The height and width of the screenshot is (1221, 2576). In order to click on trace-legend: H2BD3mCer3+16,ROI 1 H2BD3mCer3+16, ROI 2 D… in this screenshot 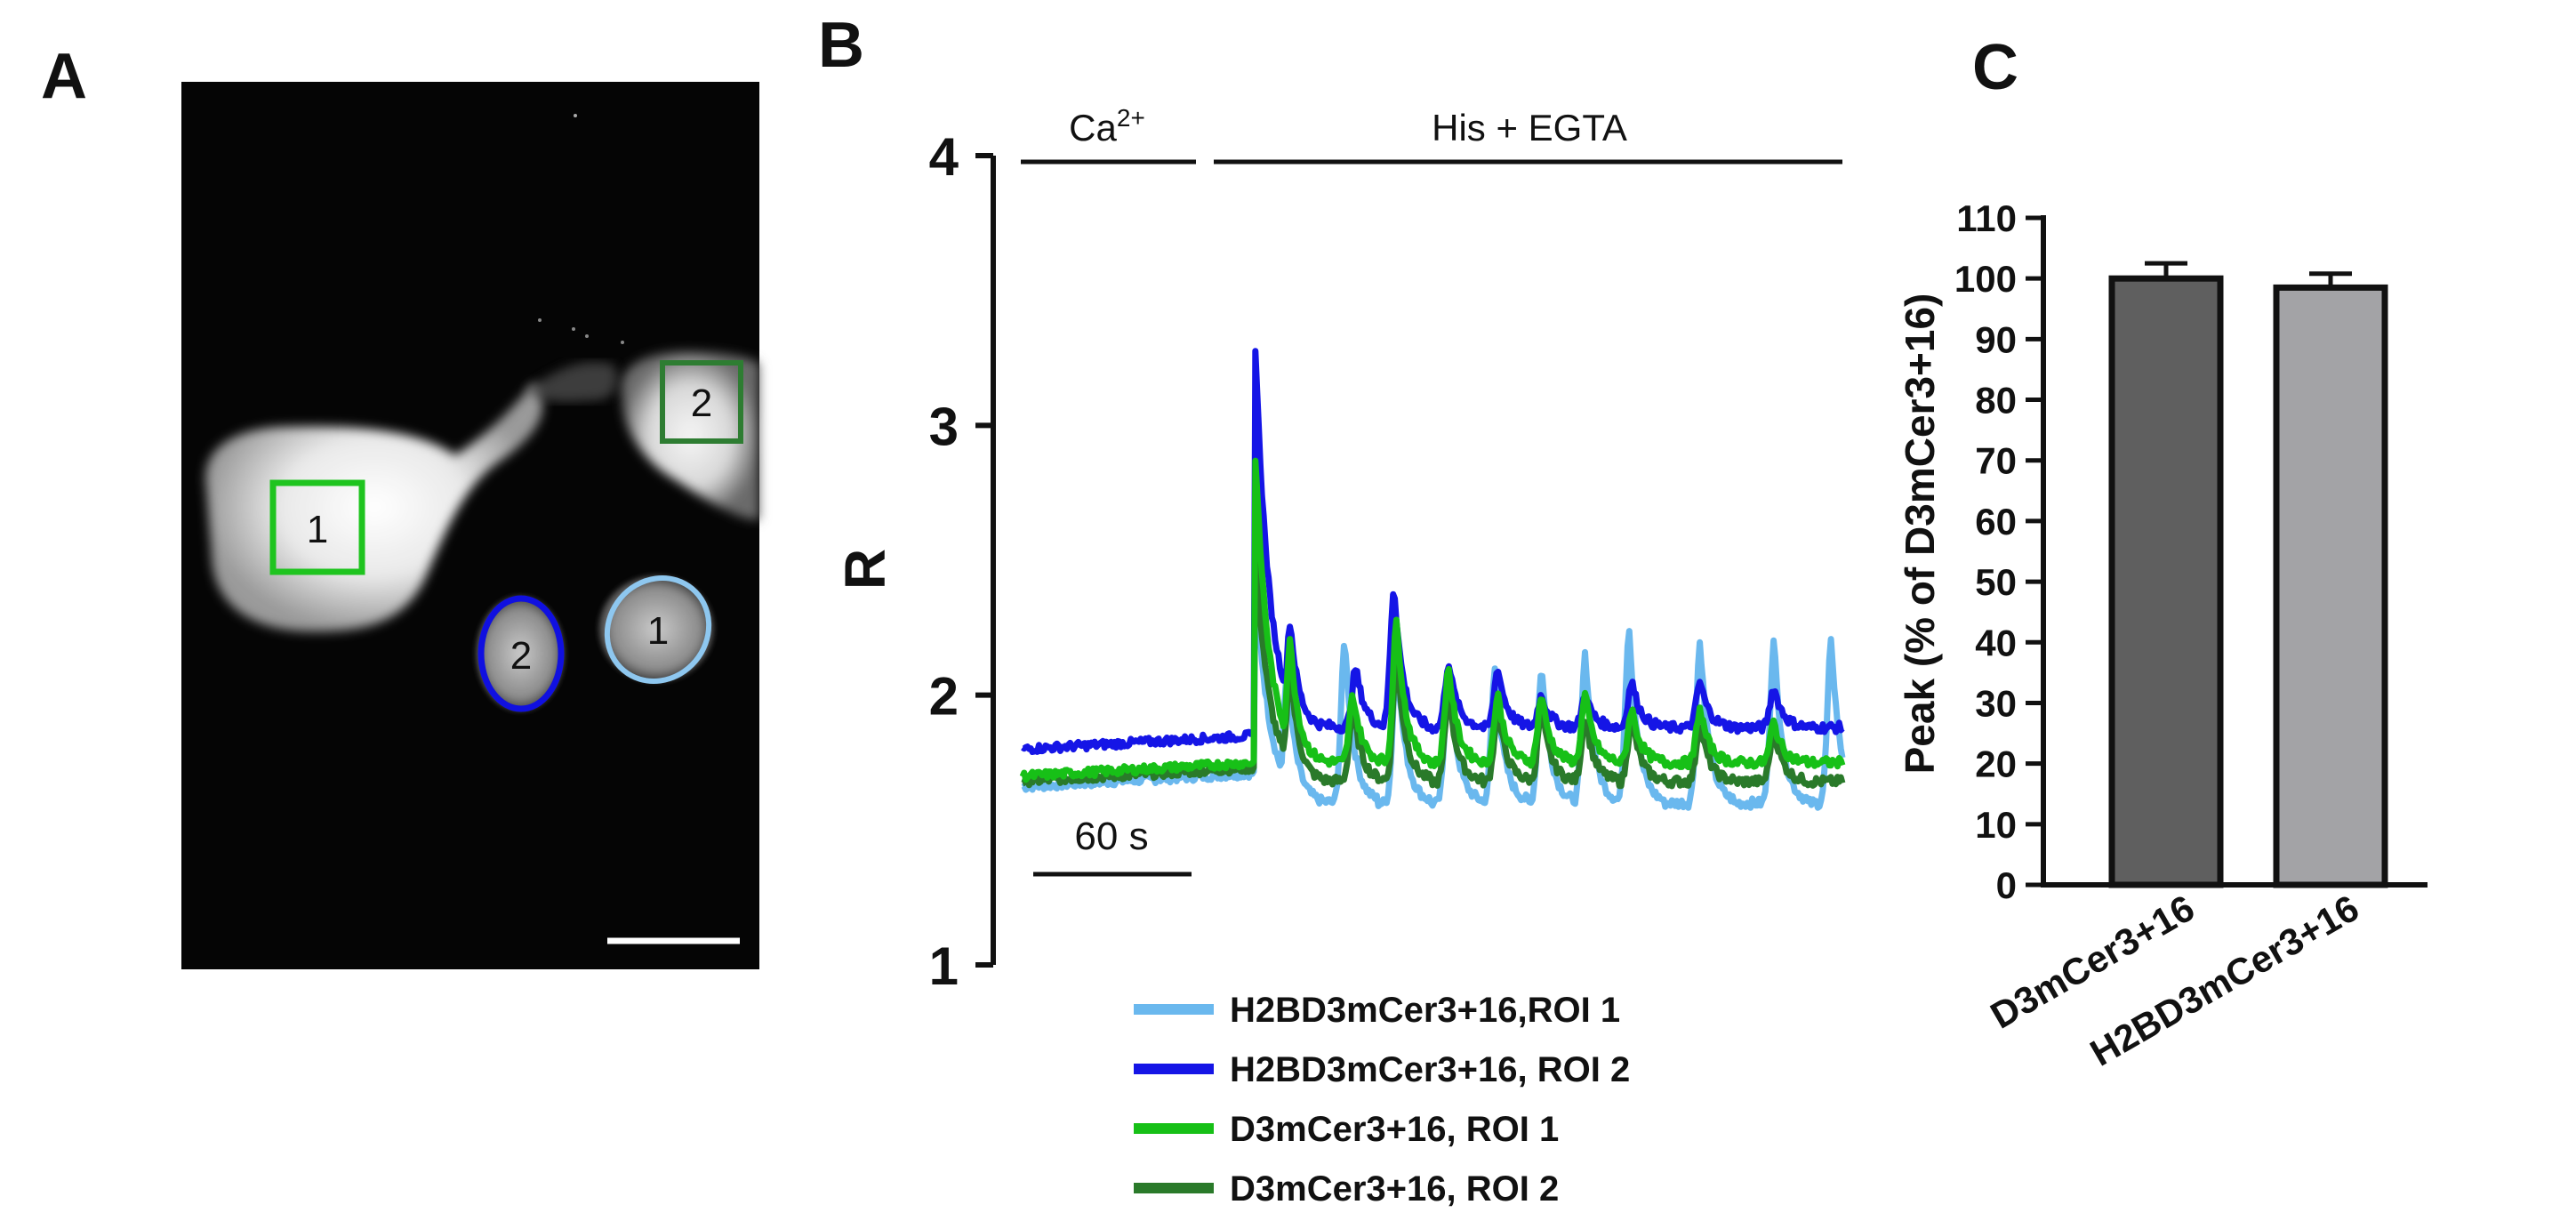, I will do `click(1382, 1100)`.